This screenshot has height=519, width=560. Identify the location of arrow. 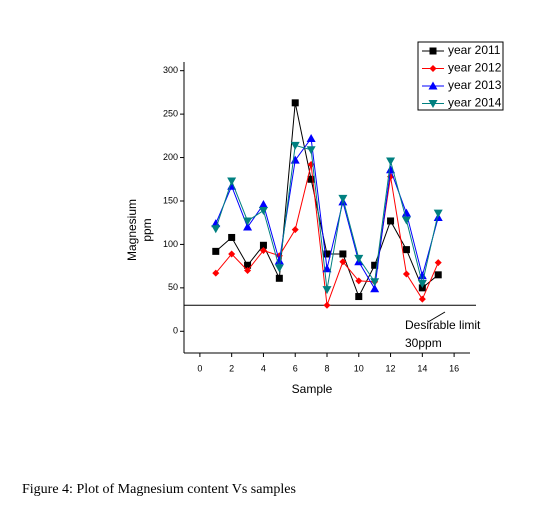
(436, 317).